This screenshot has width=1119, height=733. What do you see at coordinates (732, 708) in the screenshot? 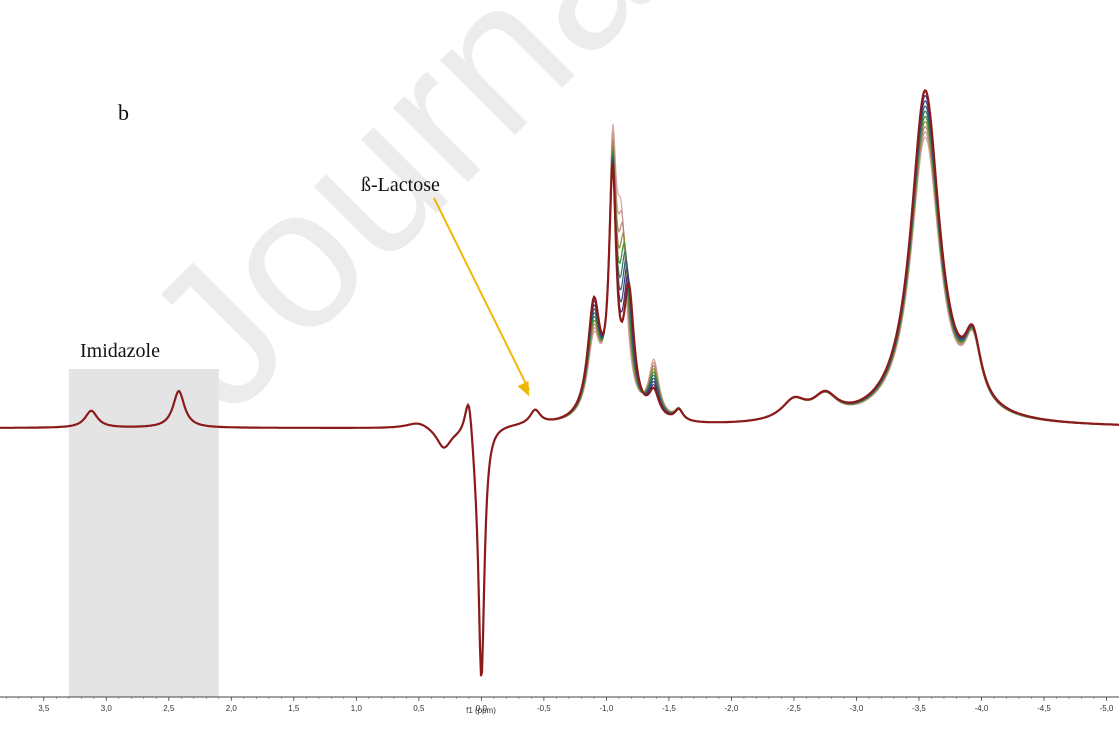
I see `x-axis-tick-label: -2,0` at bounding box center [732, 708].